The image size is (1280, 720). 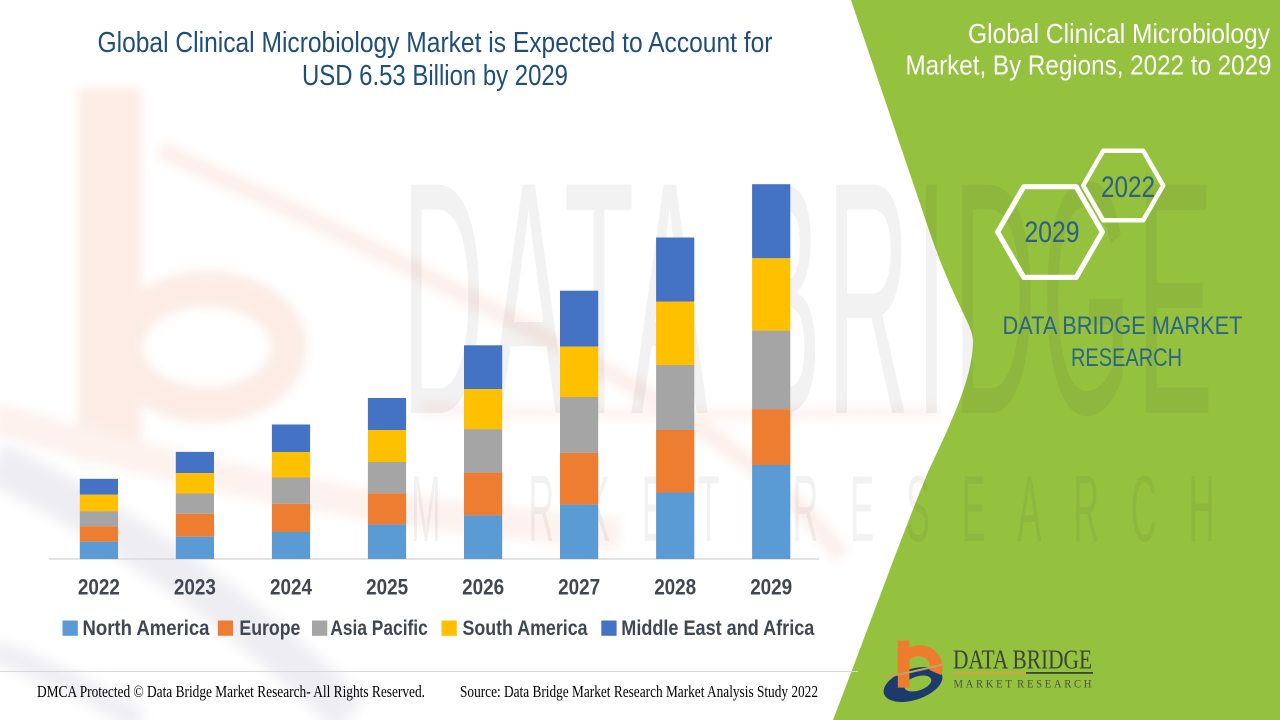 I want to click on svg-text: 2024, so click(x=291, y=587).